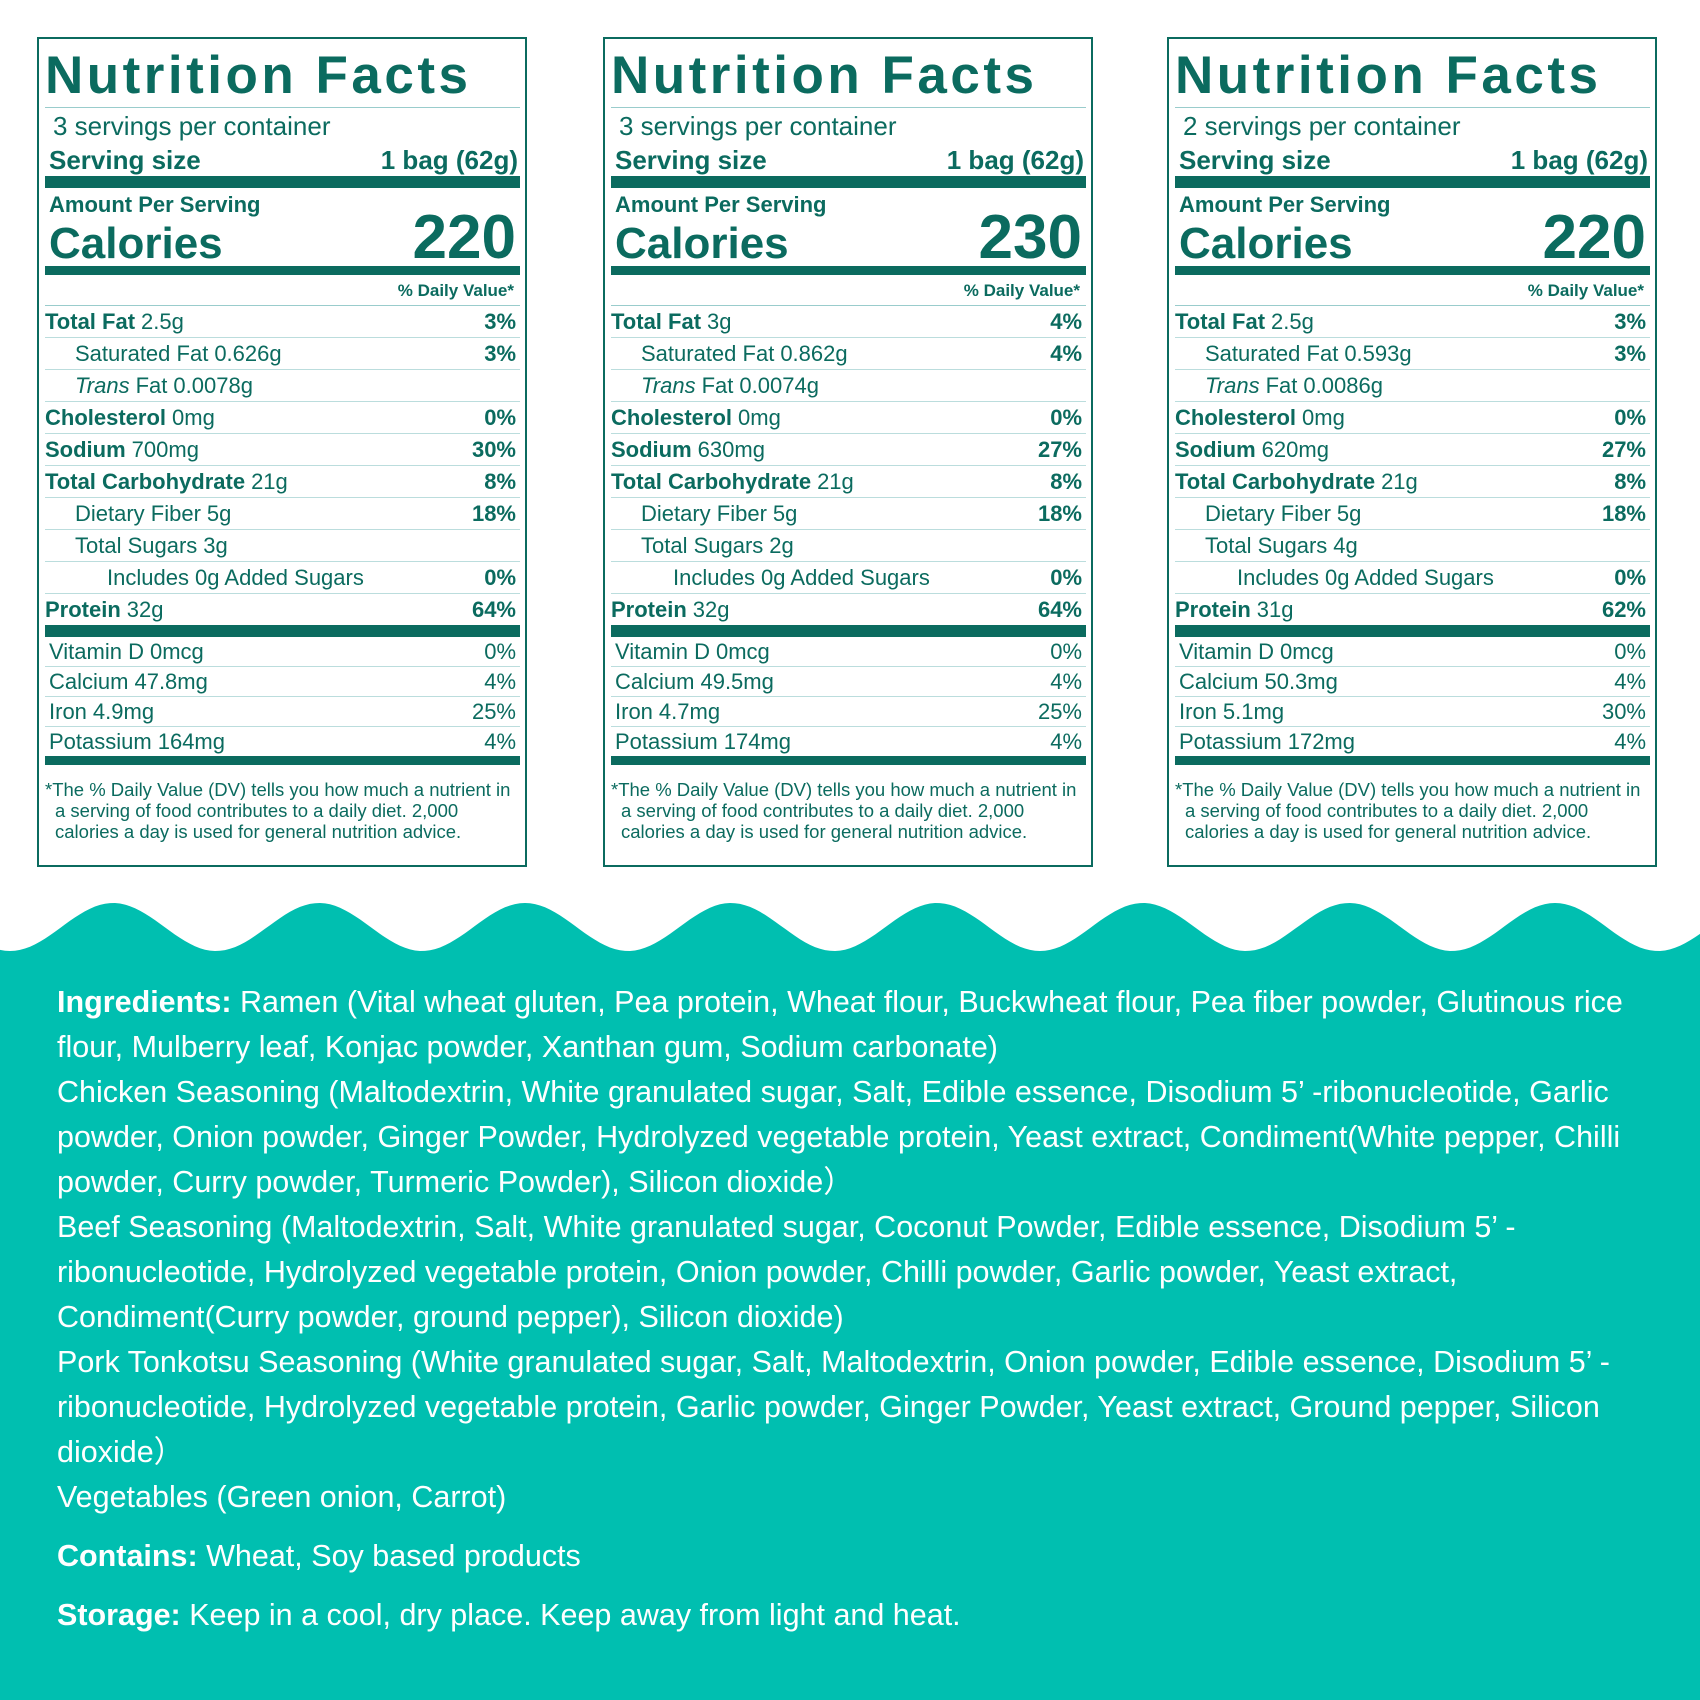 This screenshot has height=1700, width=1700. I want to click on vitamin-name-amount: Potassium 164mg, so click(137, 741).